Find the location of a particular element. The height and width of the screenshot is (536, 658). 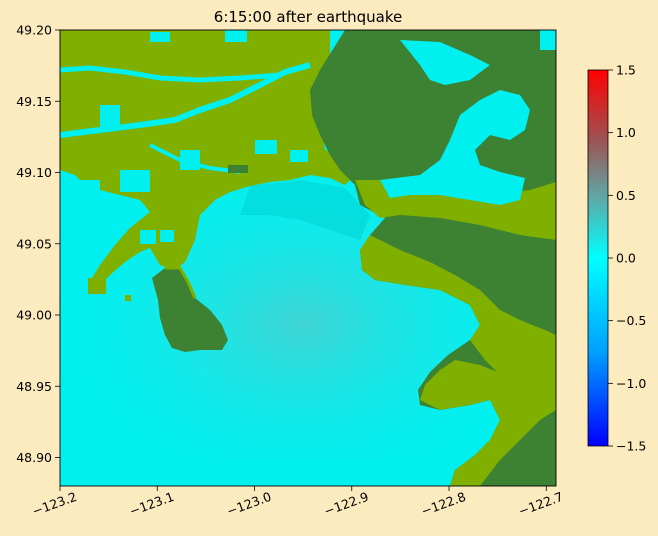

colorbar: 1.5 1.0 0.5 0.0 −0.5 −1.0 −1.5 is located at coordinates (616, 258).